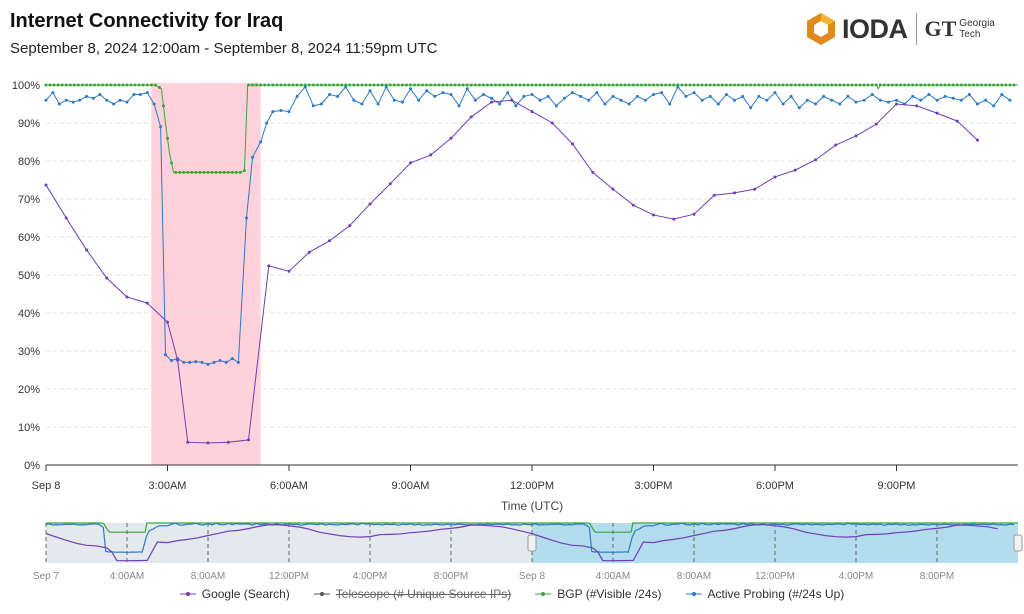 The image size is (1024, 614). I want to click on navigator-background, so click(289, 543).